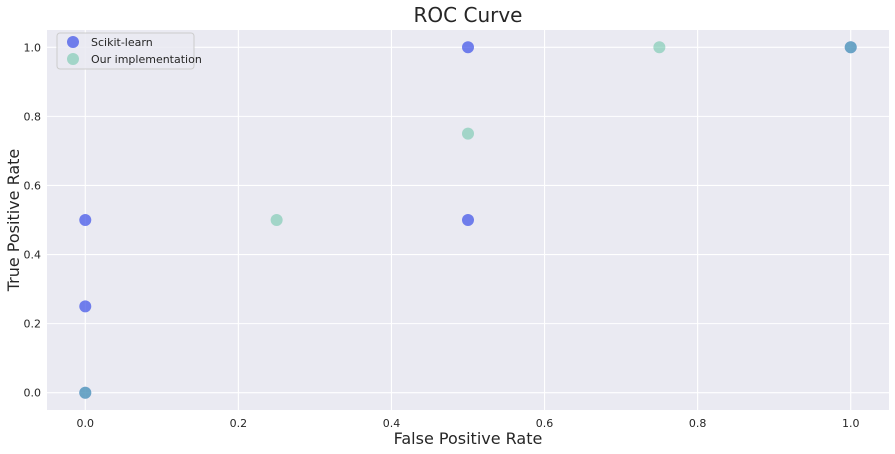 Image resolution: width=895 pixels, height=454 pixels. I want to click on legend-label-our-implementation: Our implementation, so click(146, 59).